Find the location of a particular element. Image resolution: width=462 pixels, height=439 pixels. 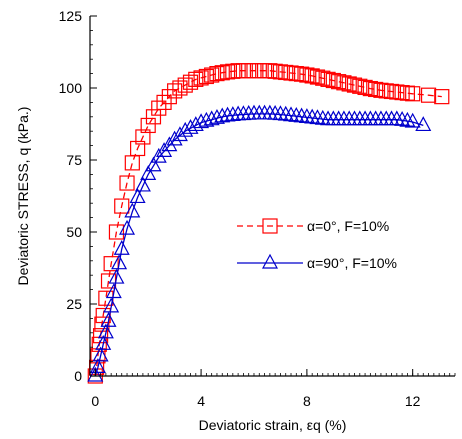

legend: α=0°, F=10% α=90°, F=10% is located at coordinates (317, 244).